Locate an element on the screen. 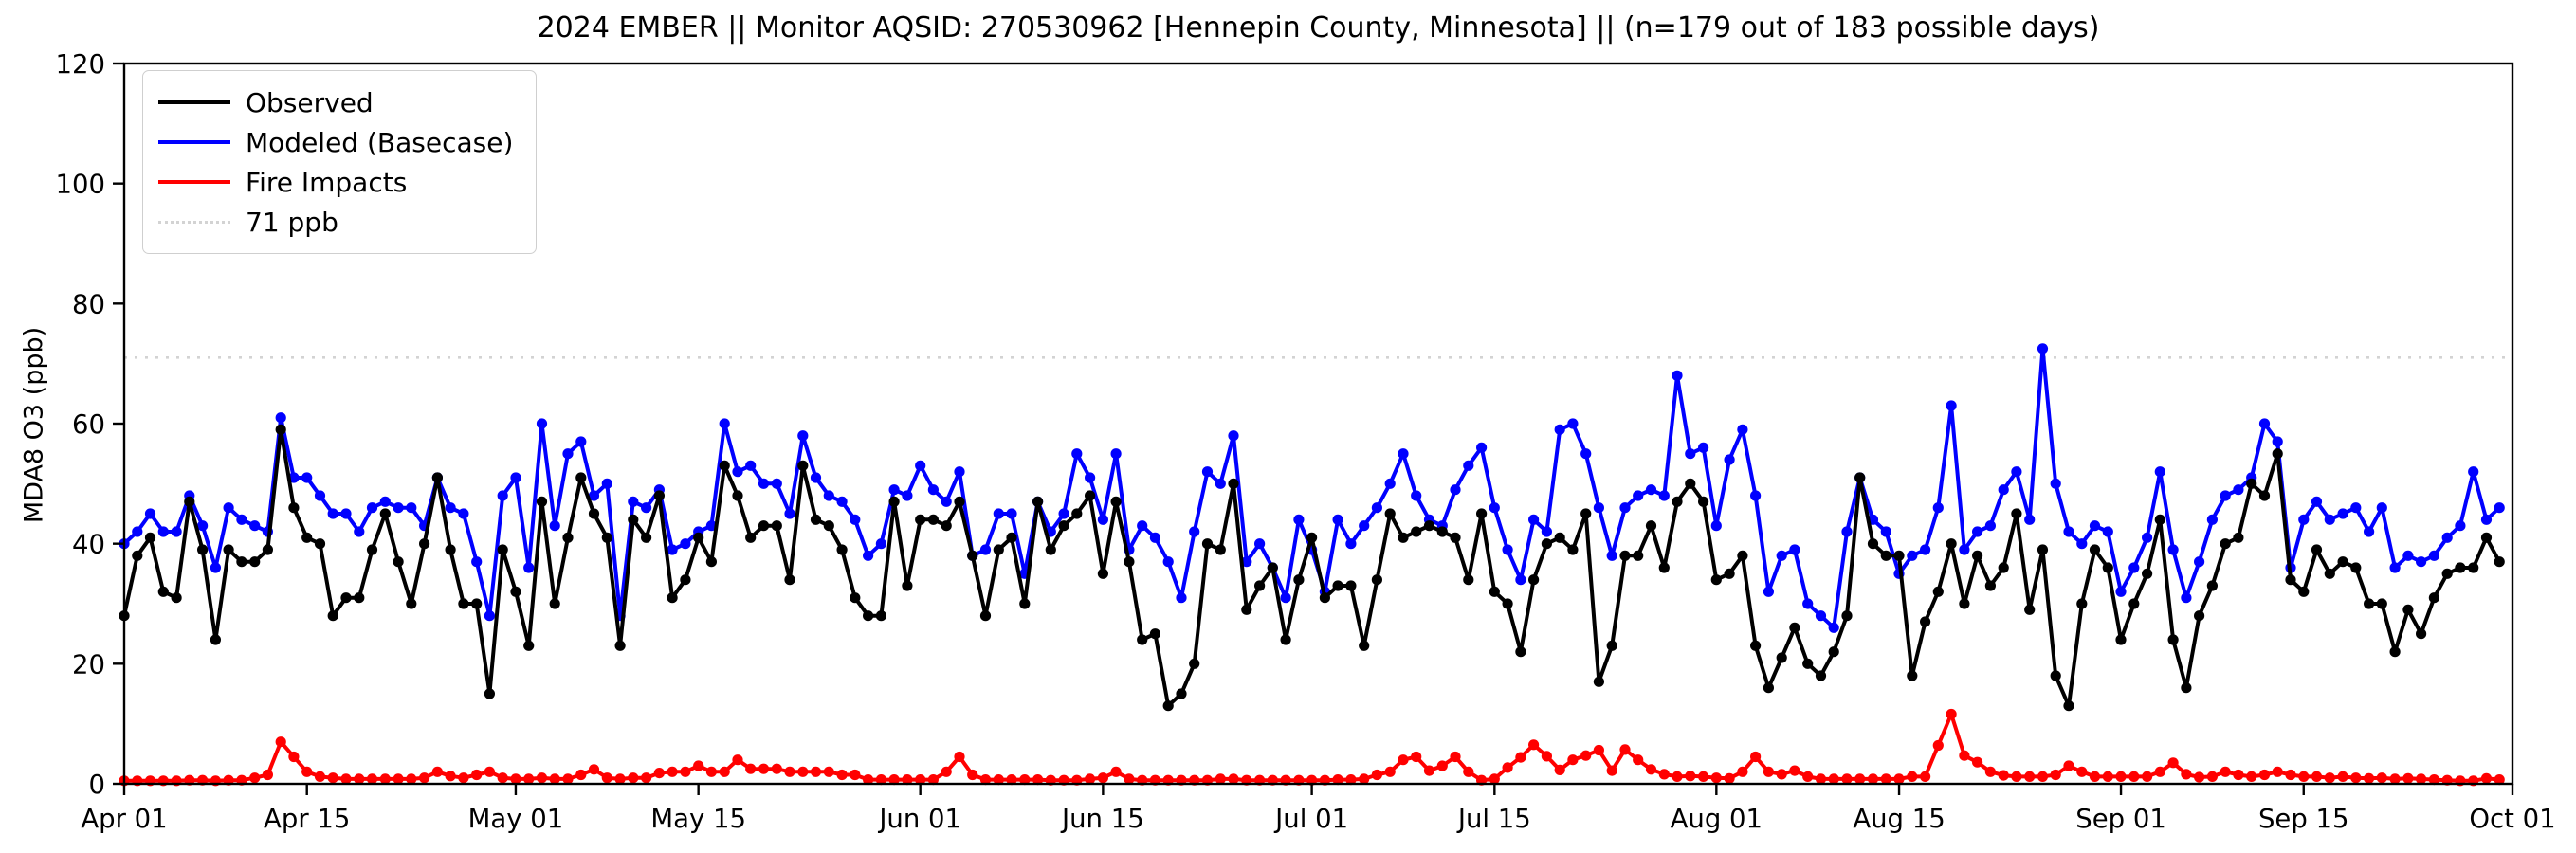  legend-item-3: 71 ppb is located at coordinates (335, 222).